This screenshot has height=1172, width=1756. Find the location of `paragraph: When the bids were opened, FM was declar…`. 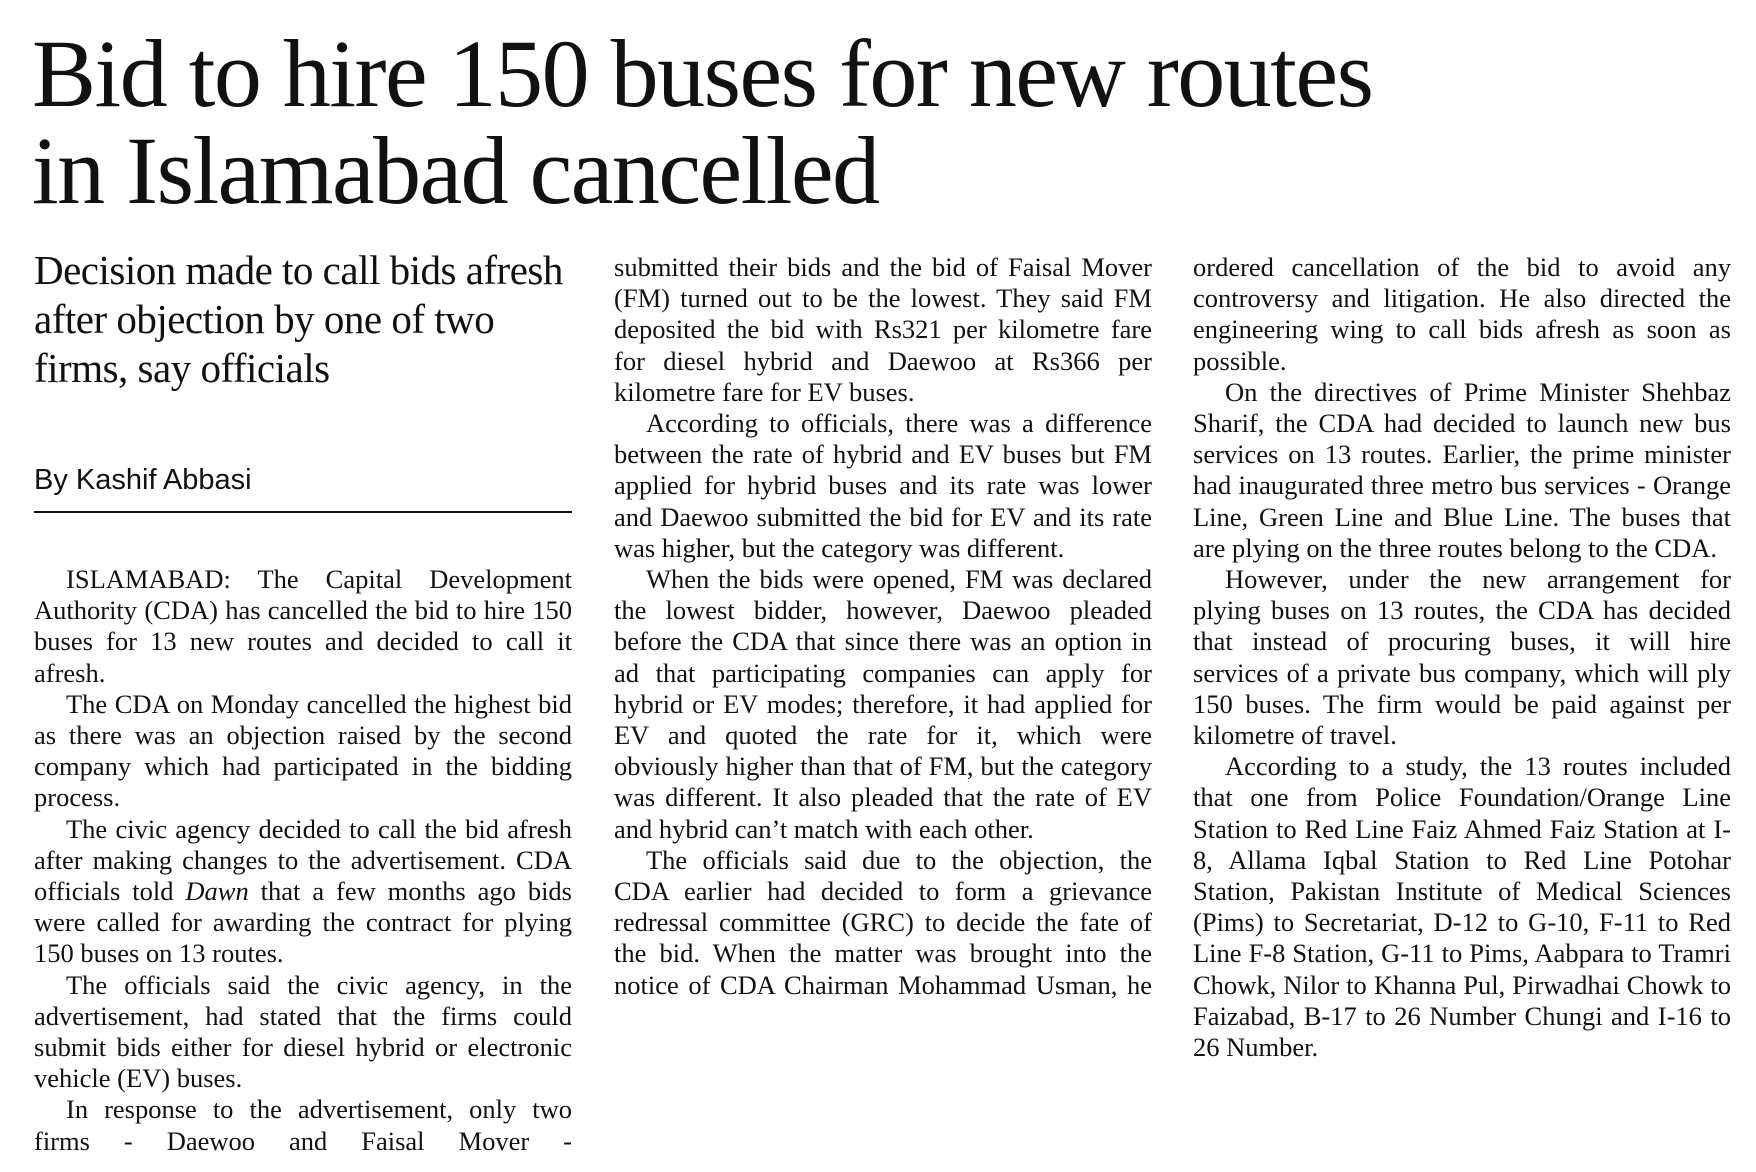

paragraph: When the bids were opened, FM was declar… is located at coordinates (883, 704).